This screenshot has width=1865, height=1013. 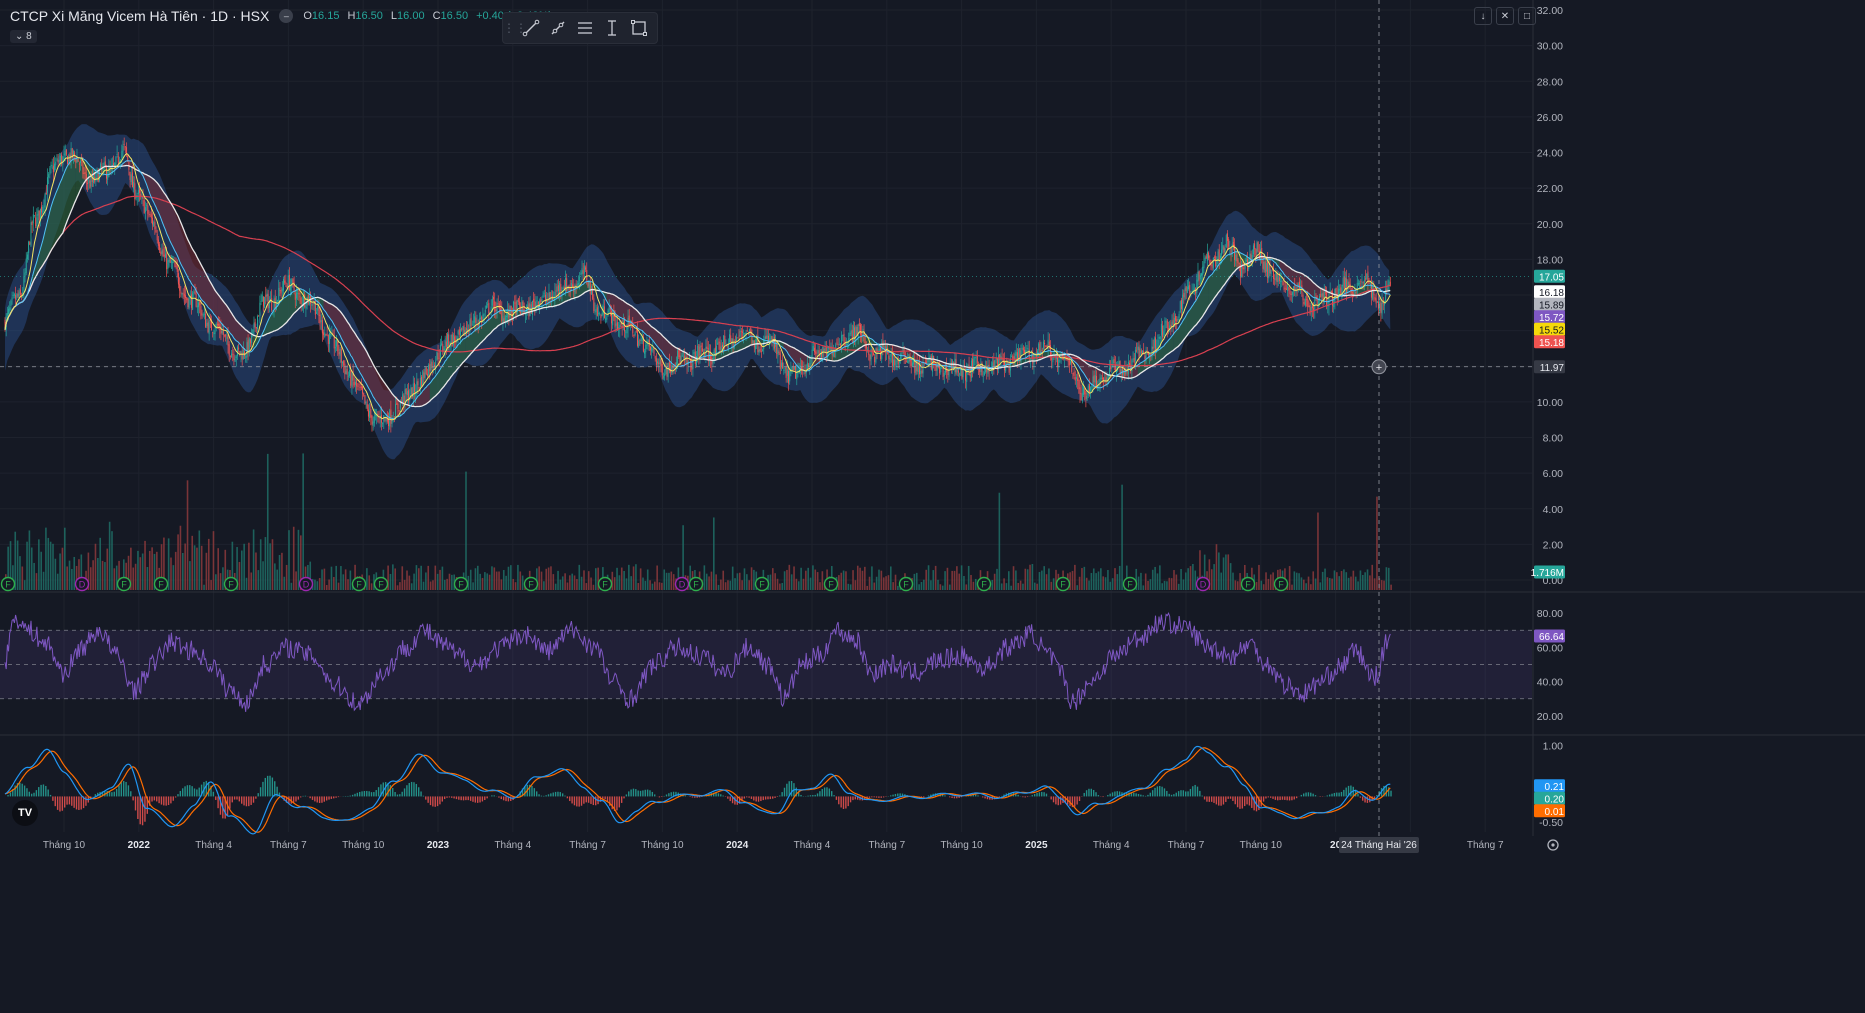 I want to click on time-tick-label: Tháng 7, so click(x=1485, y=845).